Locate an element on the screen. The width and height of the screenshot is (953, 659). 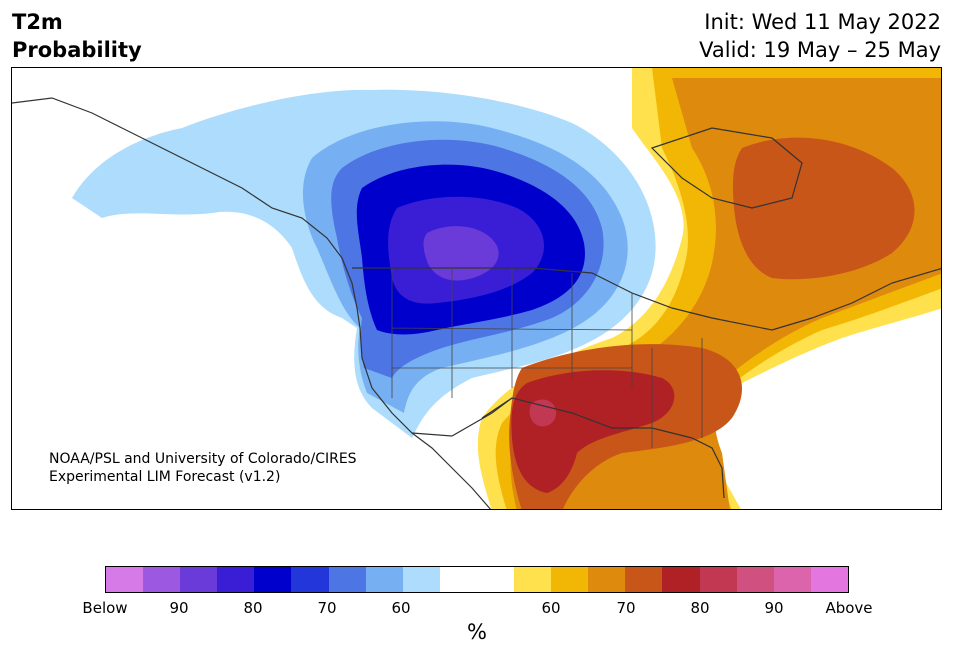
init-date: Init: Wed 11 May 2022 is located at coordinates (822, 22).